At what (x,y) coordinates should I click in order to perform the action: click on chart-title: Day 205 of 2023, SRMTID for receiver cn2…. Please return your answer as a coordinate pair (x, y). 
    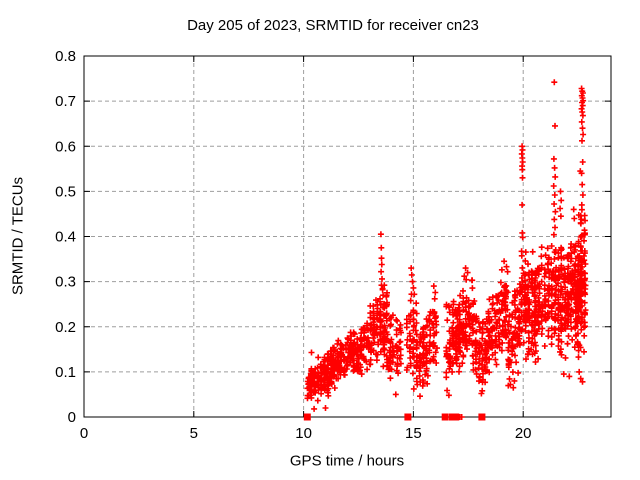
    Looking at the image, I should click on (333, 25).